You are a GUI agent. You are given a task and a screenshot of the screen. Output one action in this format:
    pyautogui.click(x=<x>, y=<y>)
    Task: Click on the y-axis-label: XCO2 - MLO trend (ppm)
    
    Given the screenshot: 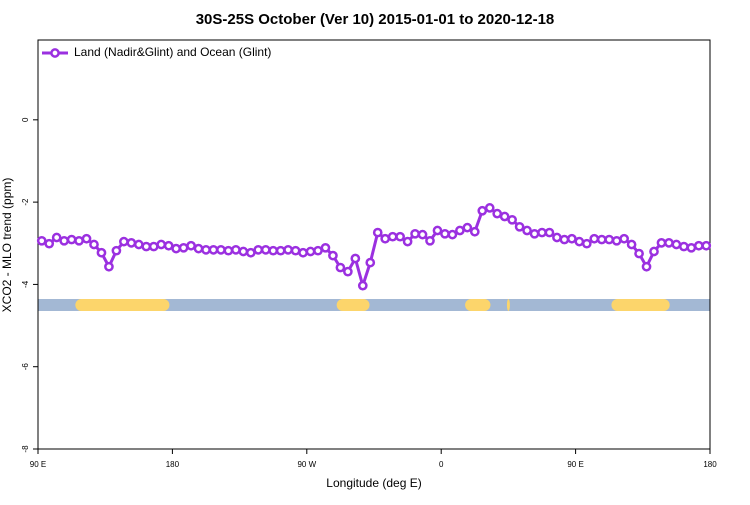 What is the action you would take?
    pyautogui.click(x=7, y=245)
    